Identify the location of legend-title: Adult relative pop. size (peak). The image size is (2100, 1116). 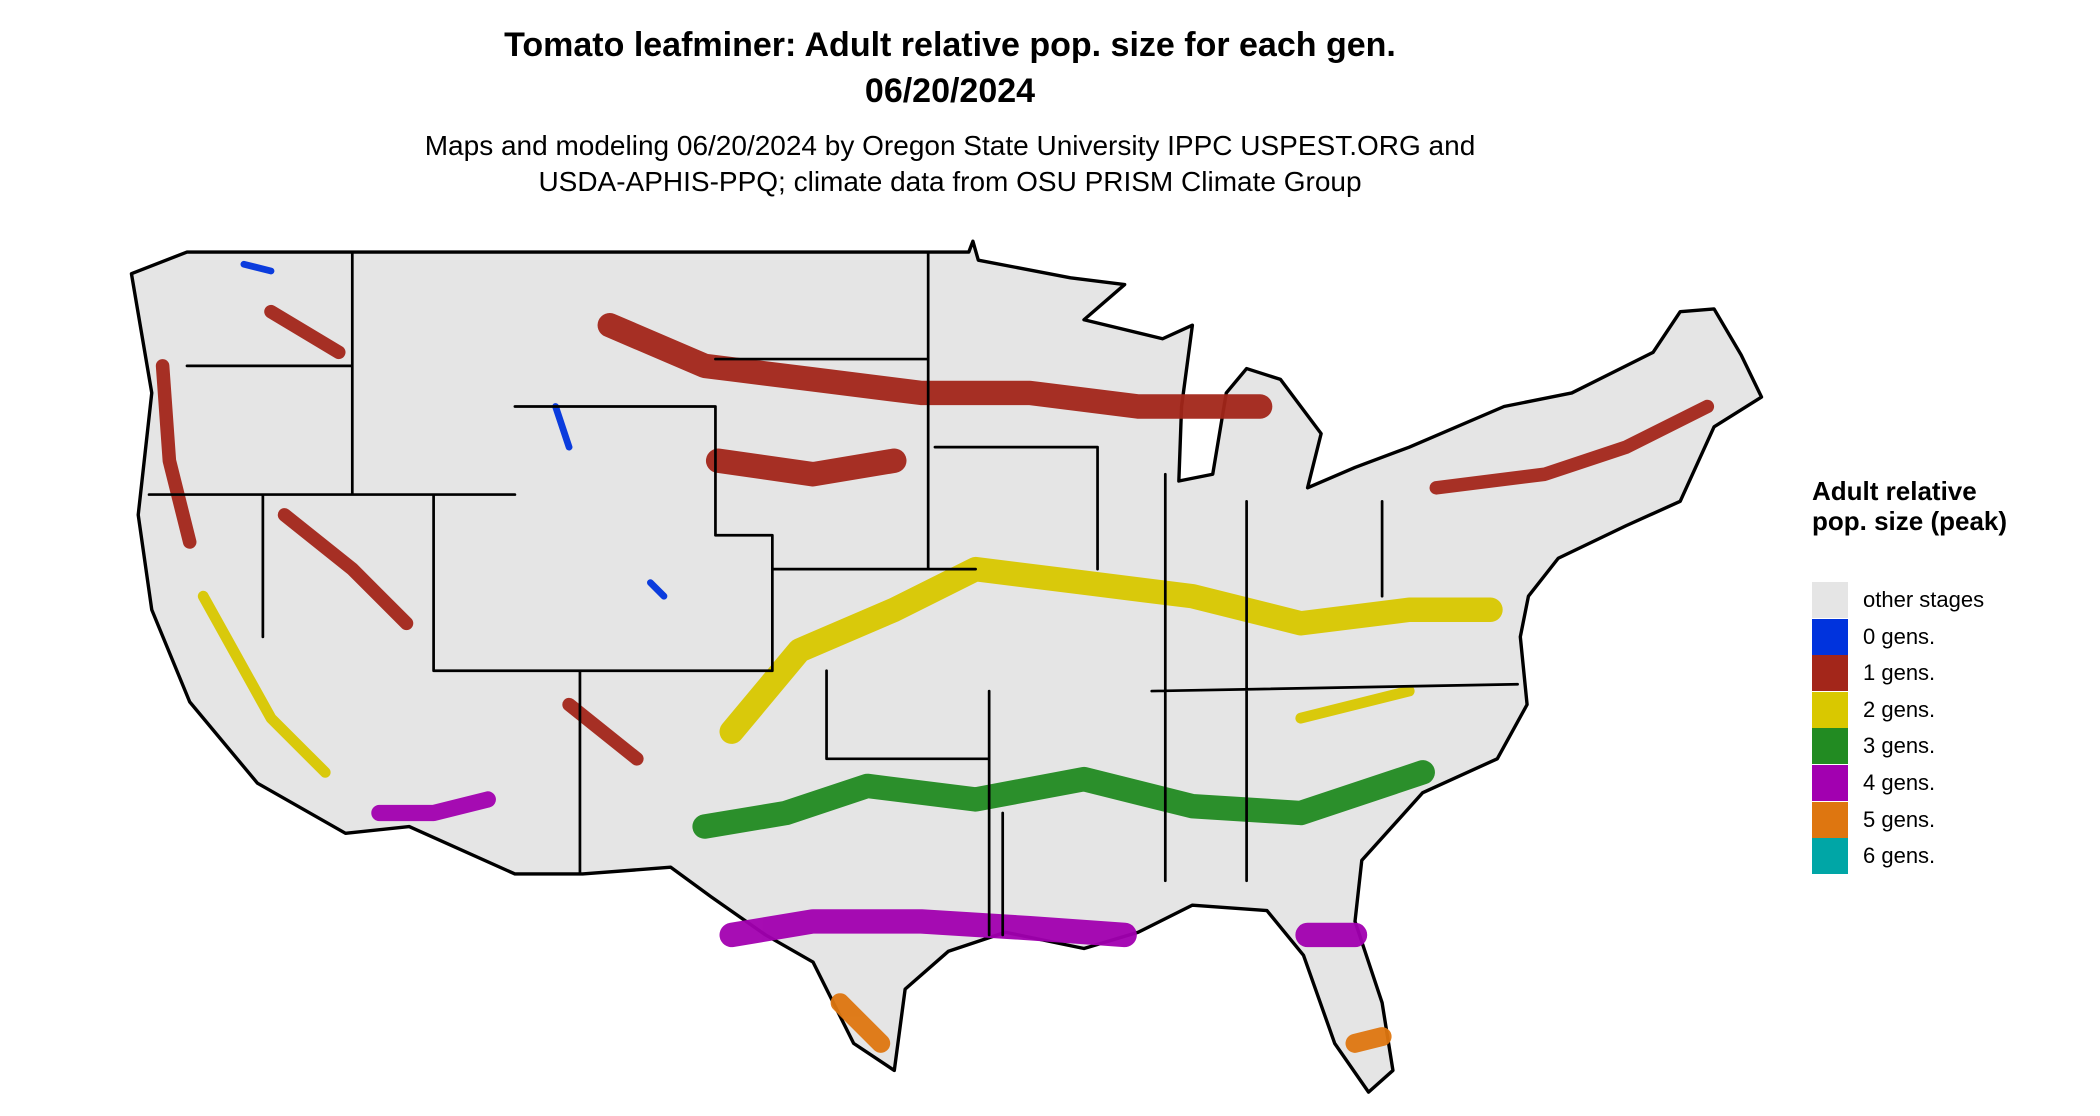
(1910, 506).